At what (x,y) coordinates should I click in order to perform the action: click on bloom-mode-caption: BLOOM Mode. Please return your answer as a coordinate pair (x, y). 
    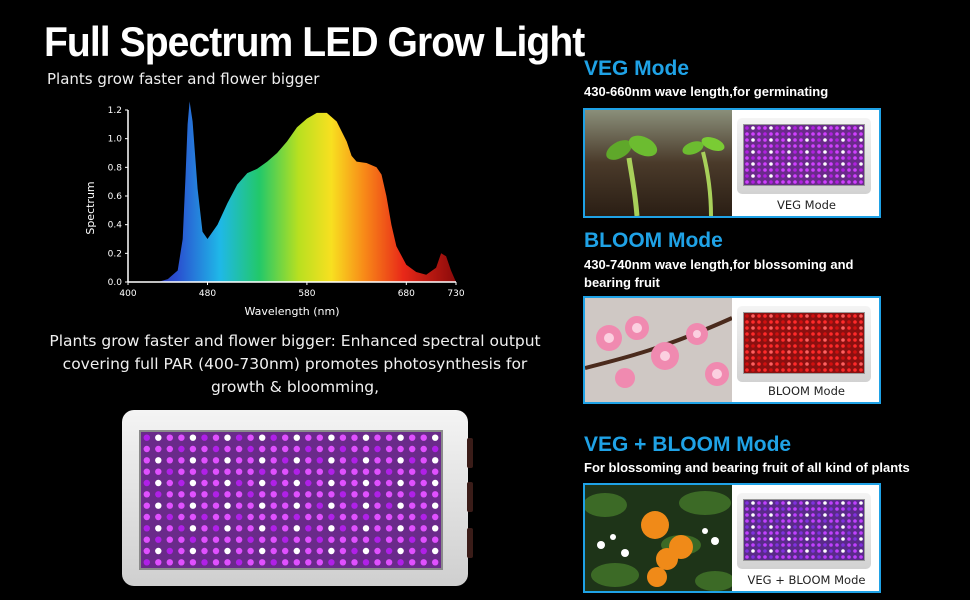
    Looking at the image, I should click on (806, 391).